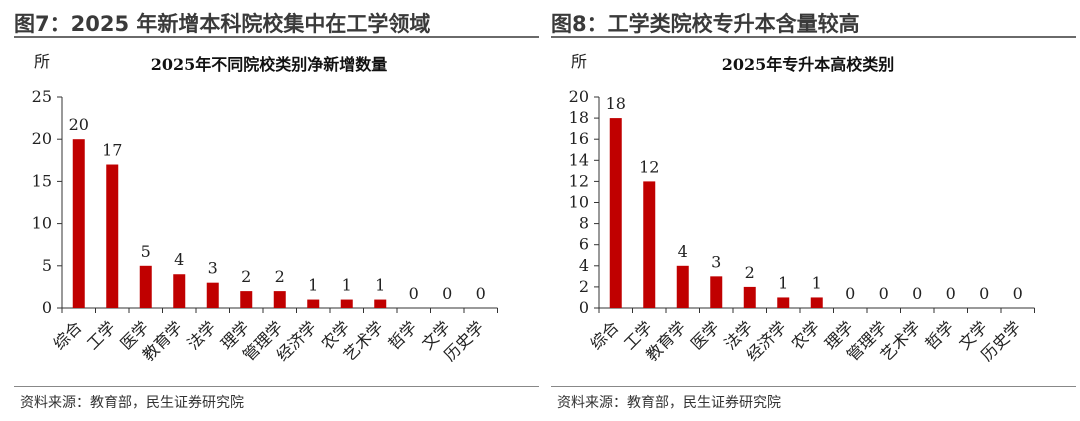 The image size is (1080, 421). Describe the element at coordinates (579, 117) in the screenshot. I see `y-tick-label: 18` at that location.